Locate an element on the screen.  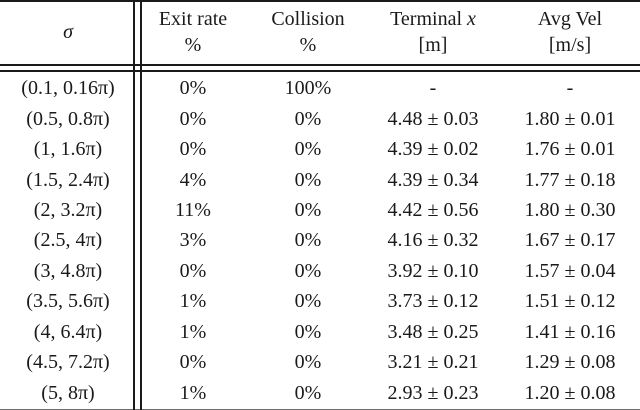
header-avgvel-line2: [m/s] is located at coordinates (570, 45).